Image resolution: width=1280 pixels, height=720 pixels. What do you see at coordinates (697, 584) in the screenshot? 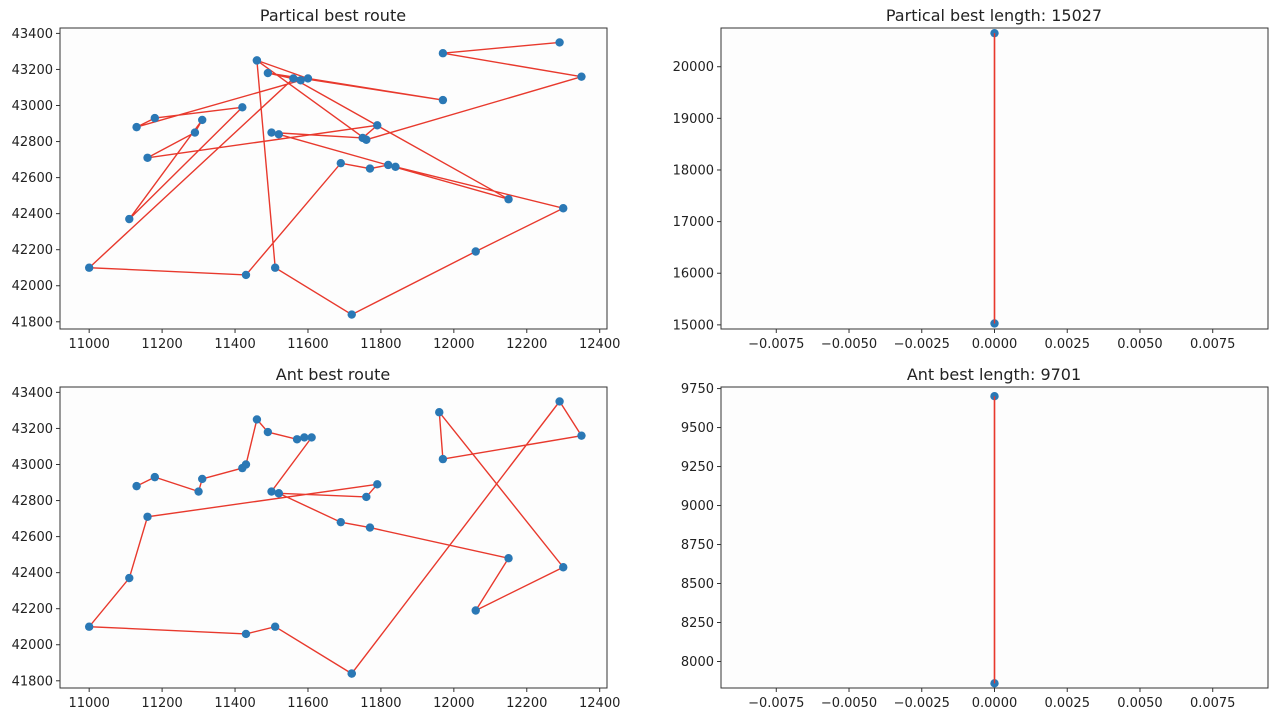
I see `y-tick-label: 8500` at bounding box center [697, 584].